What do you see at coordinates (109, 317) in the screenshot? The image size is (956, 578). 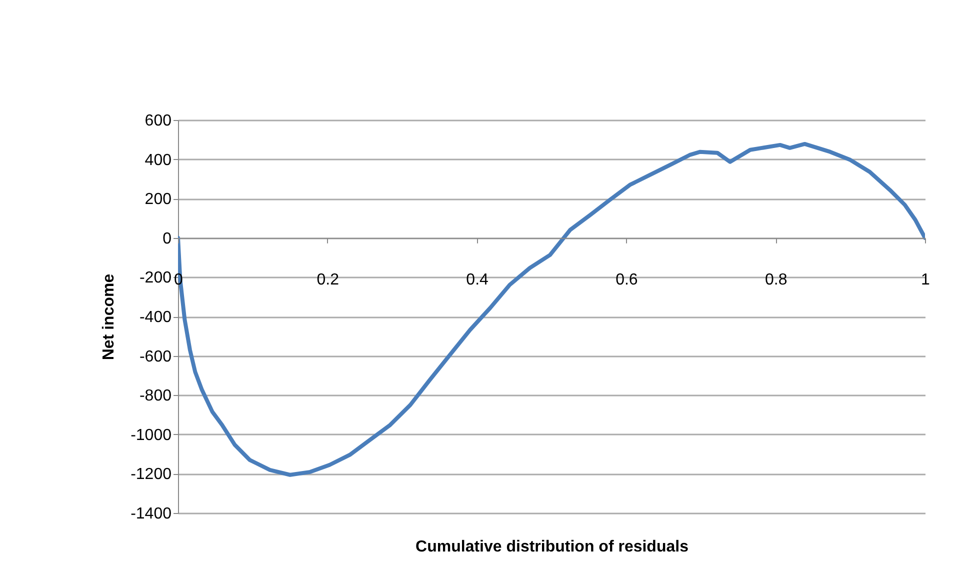 I see `y-axis-title: Net income` at bounding box center [109, 317].